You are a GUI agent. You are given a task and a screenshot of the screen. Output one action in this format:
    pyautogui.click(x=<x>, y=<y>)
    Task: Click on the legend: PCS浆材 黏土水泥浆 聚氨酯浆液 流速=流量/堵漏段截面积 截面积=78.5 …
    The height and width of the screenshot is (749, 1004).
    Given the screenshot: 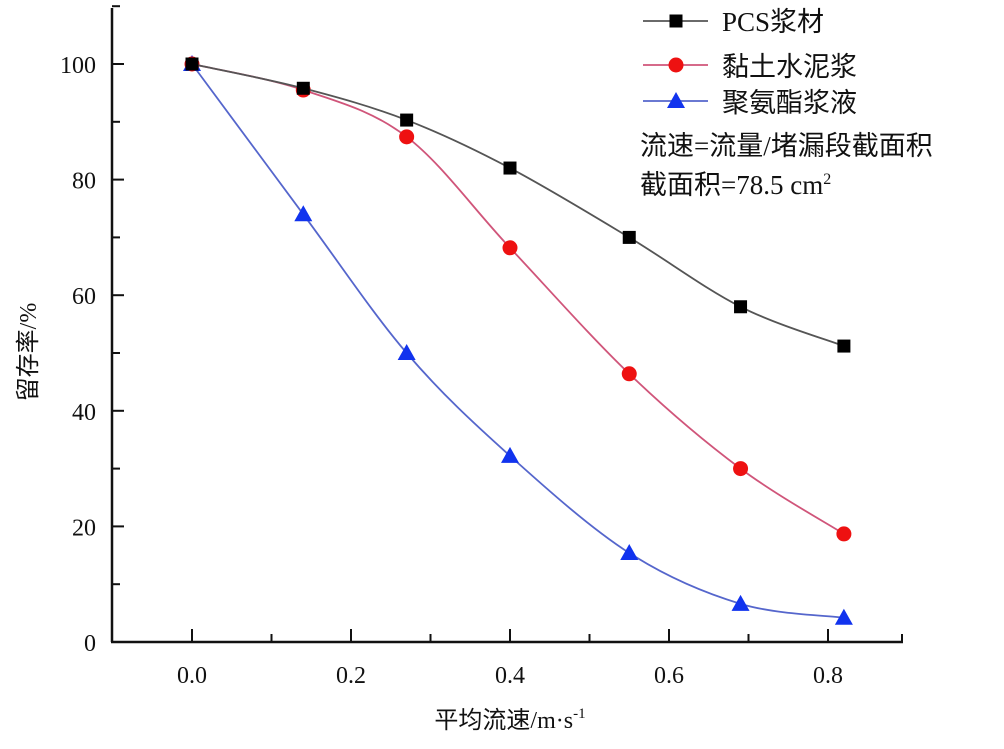 What is the action you would take?
    pyautogui.click(x=786, y=103)
    